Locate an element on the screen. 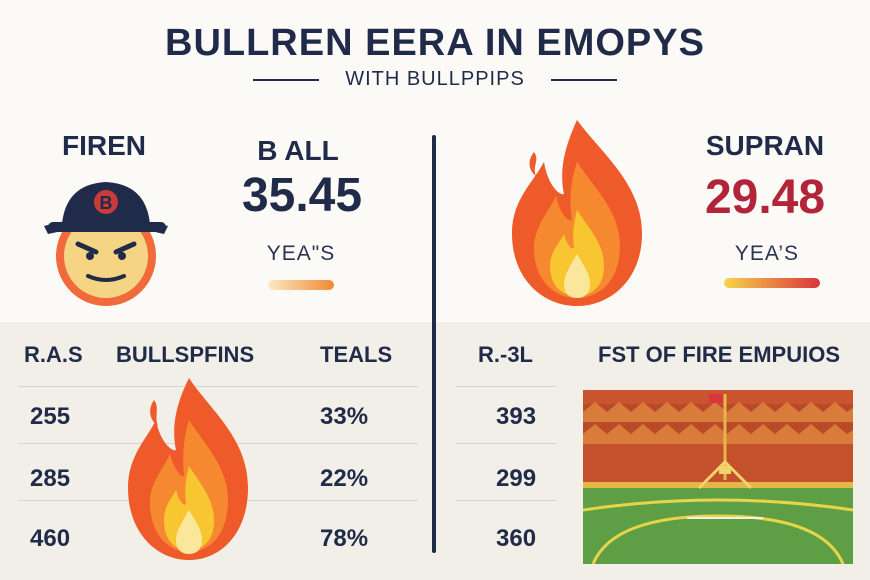  cap-letter: B is located at coordinates (106, 203).